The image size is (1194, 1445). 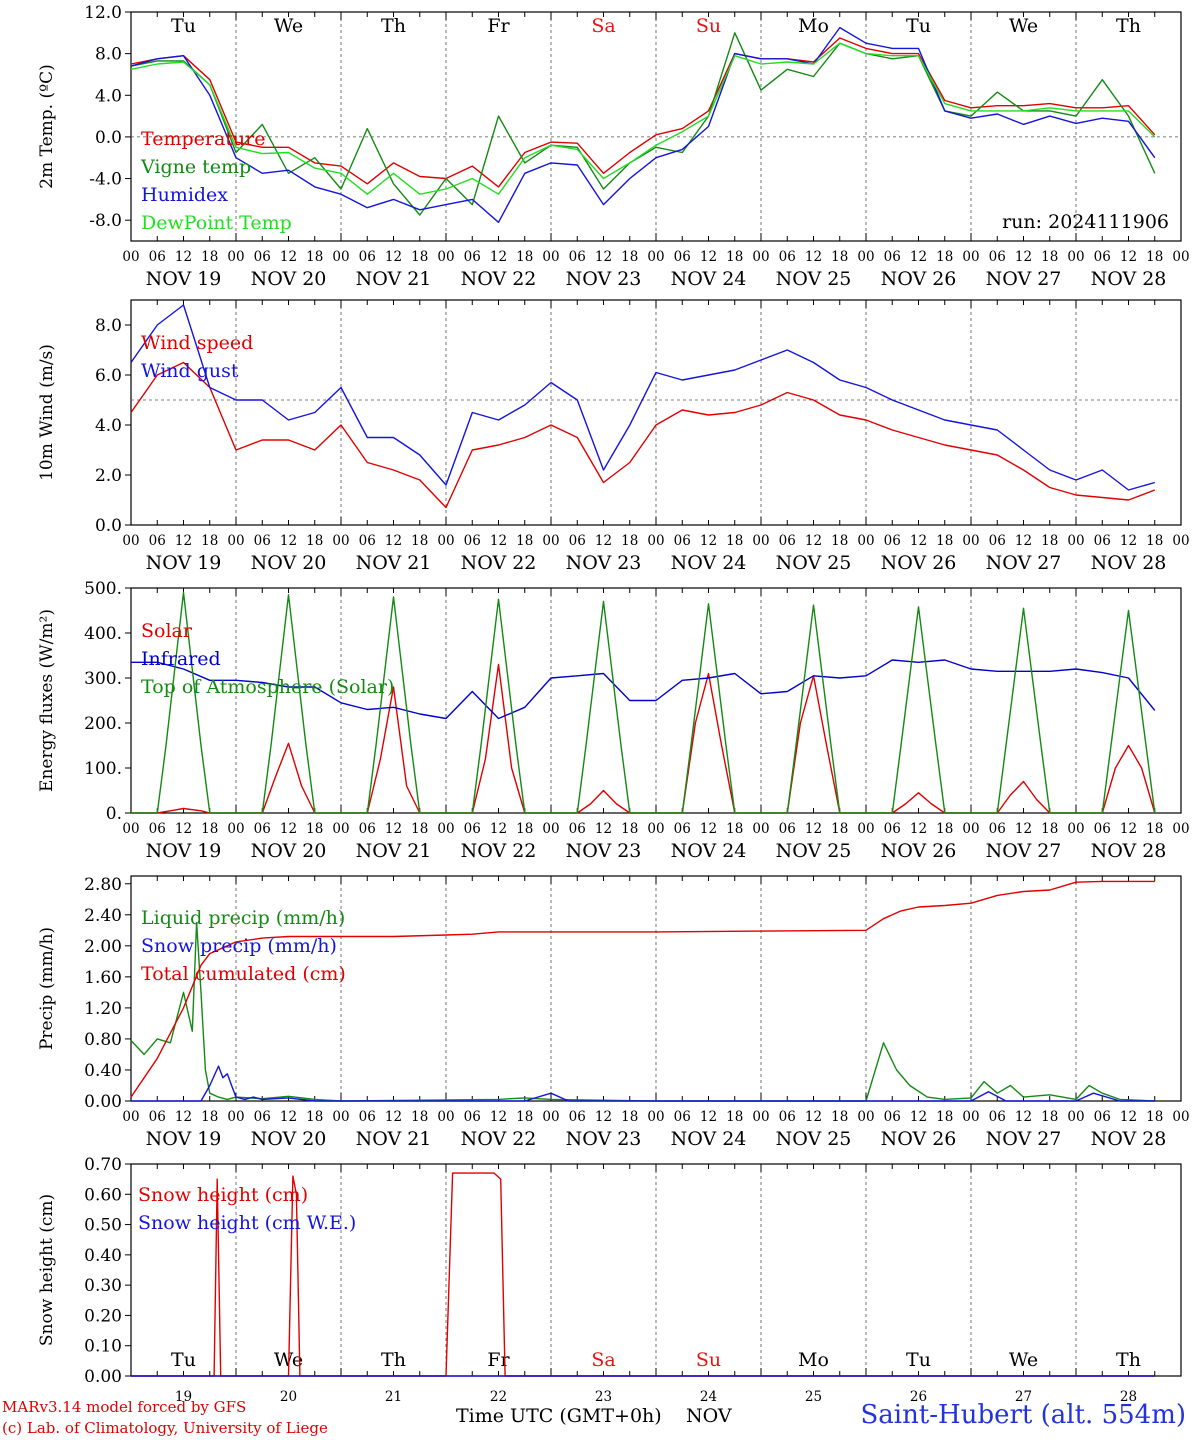 I want to click on legend-entry: Infrared, so click(x=181, y=659).